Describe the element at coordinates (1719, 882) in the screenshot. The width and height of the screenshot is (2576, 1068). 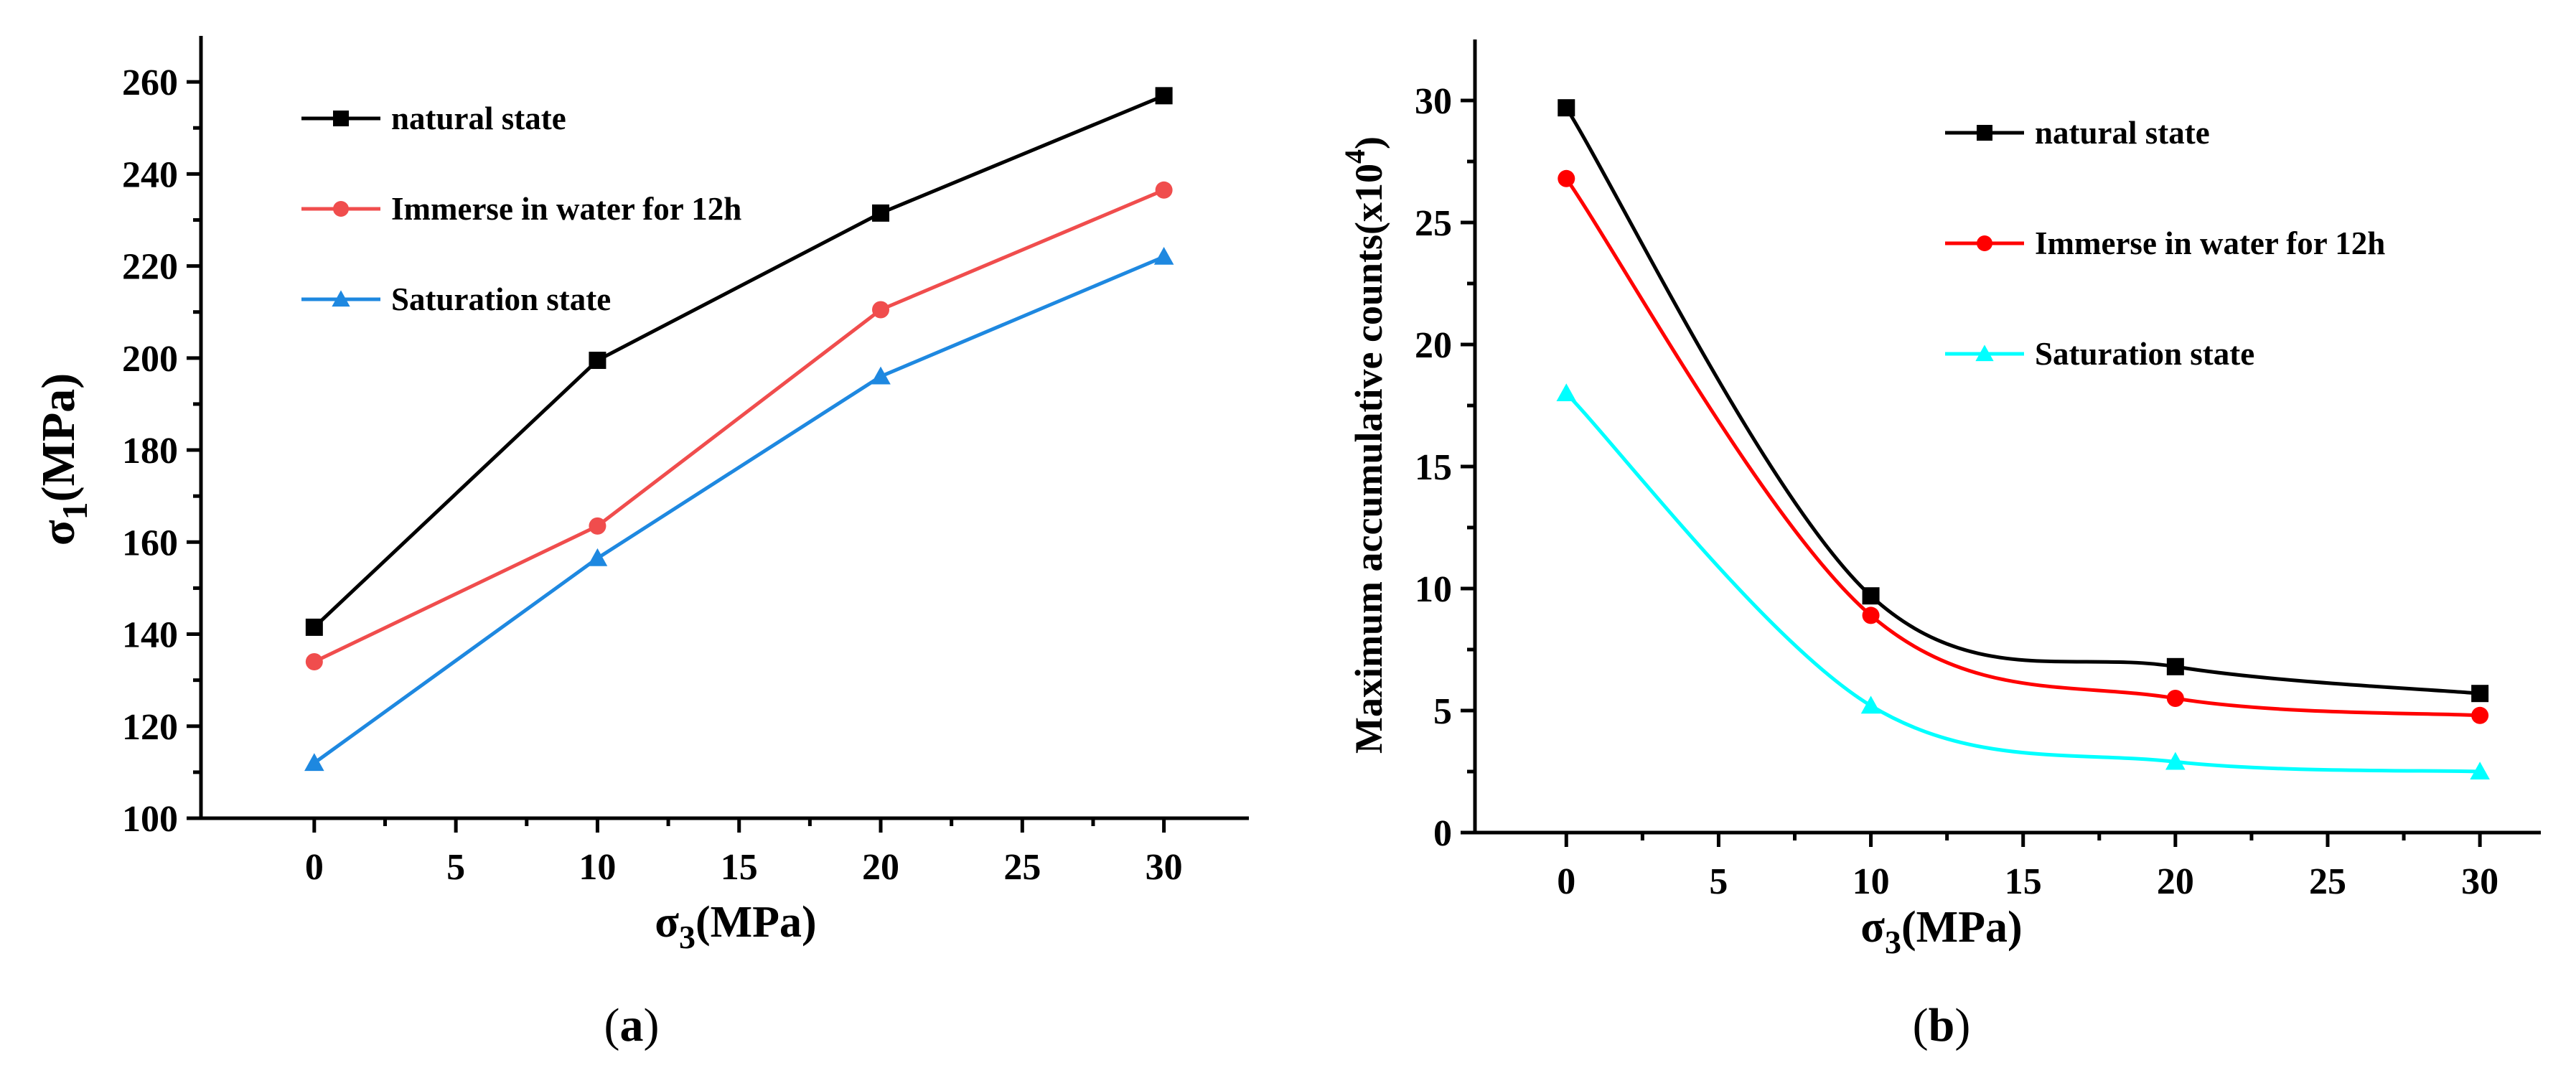
I see `panel-b-x-tick-label: 5` at that location.